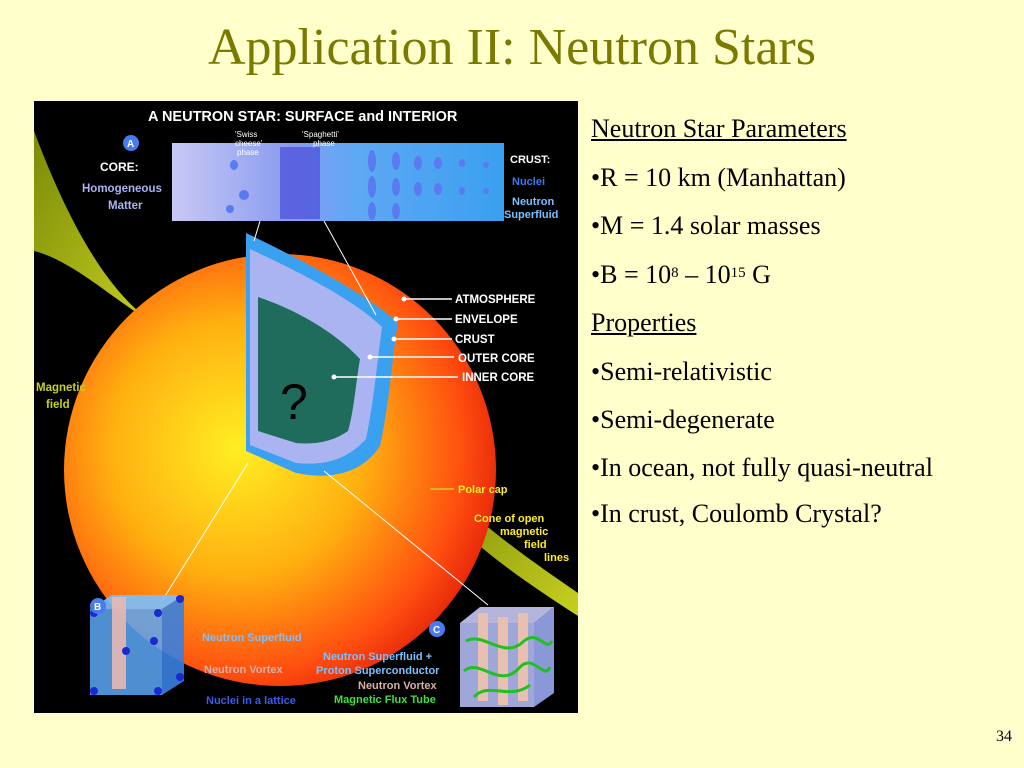  What do you see at coordinates (119, 167) in the screenshot?
I see `core-label: CORE:` at bounding box center [119, 167].